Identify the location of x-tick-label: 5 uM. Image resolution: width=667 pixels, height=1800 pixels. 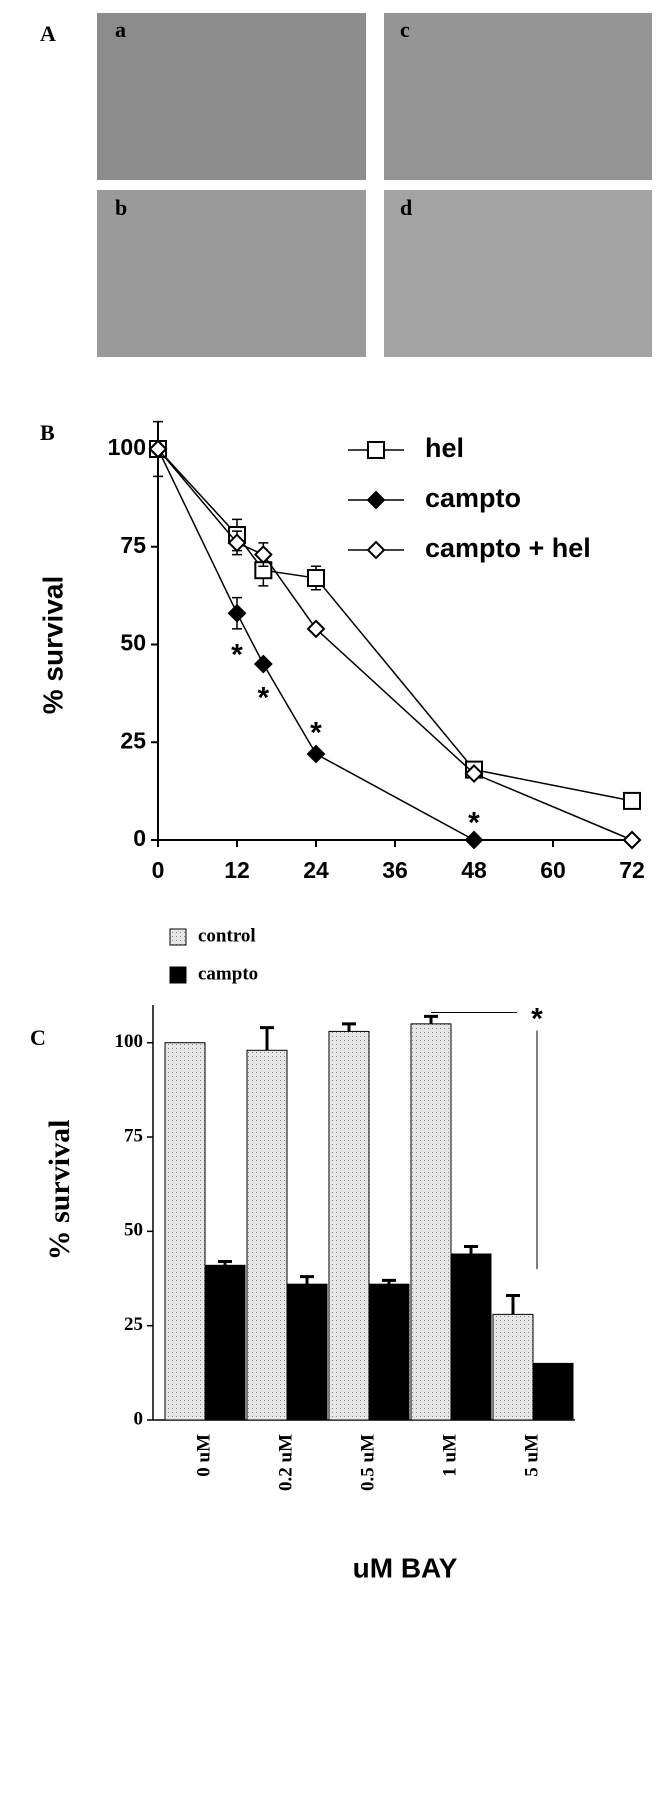
(531, 1455).